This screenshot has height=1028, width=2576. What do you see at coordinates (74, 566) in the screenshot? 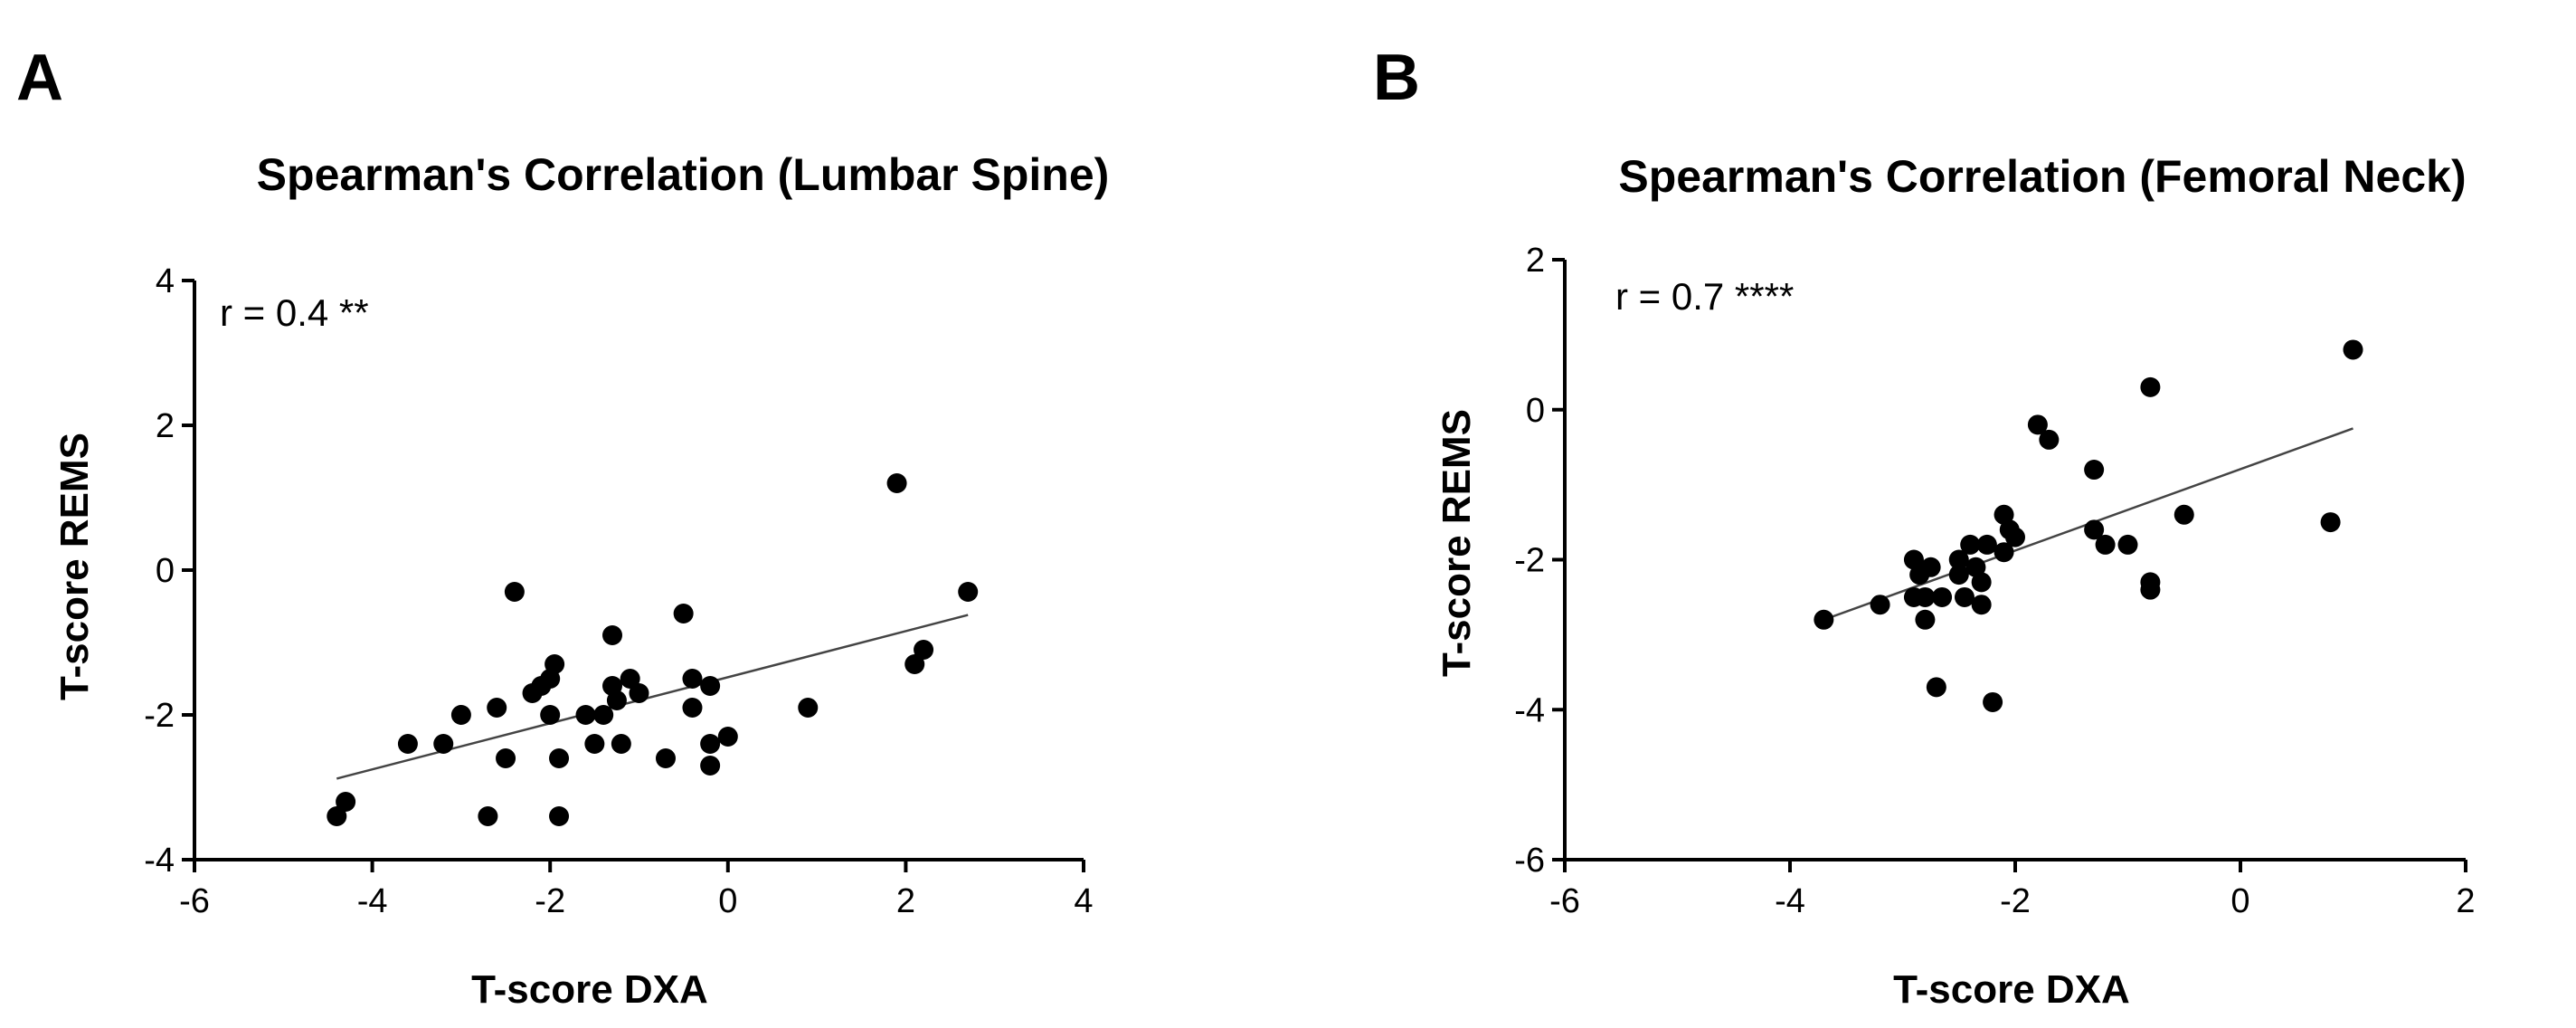
I see `panel-a-y-axis-label: T-score REMS` at bounding box center [74, 566].